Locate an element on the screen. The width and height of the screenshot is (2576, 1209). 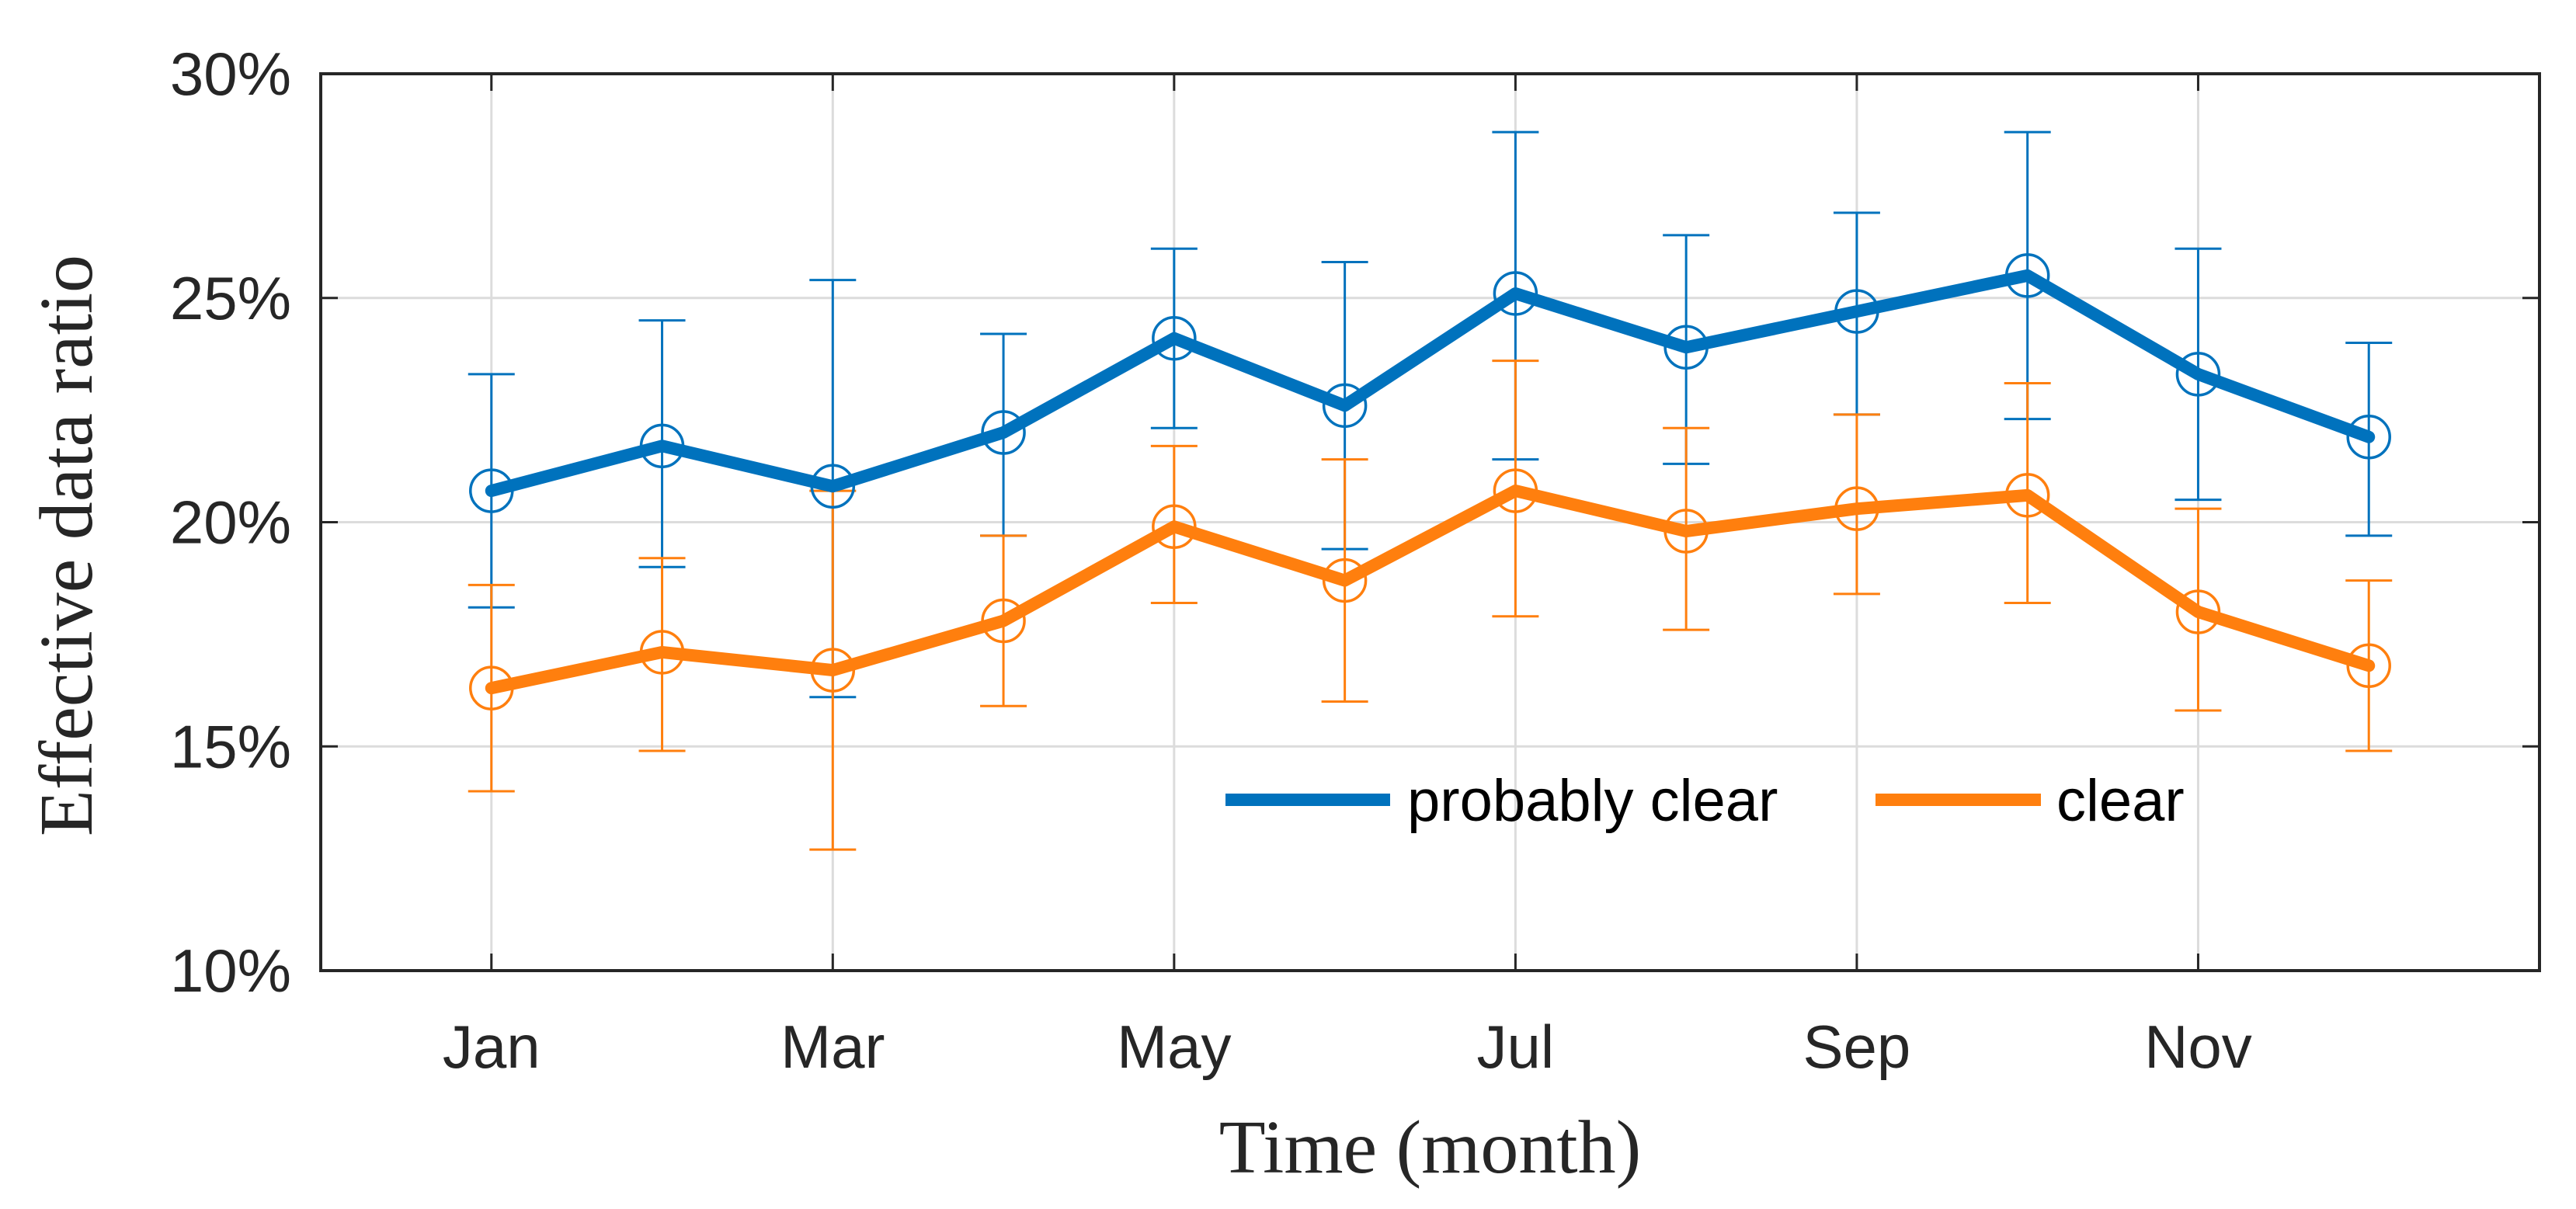
legend-item-probably-clear: probably clear is located at coordinates (1501, 801).